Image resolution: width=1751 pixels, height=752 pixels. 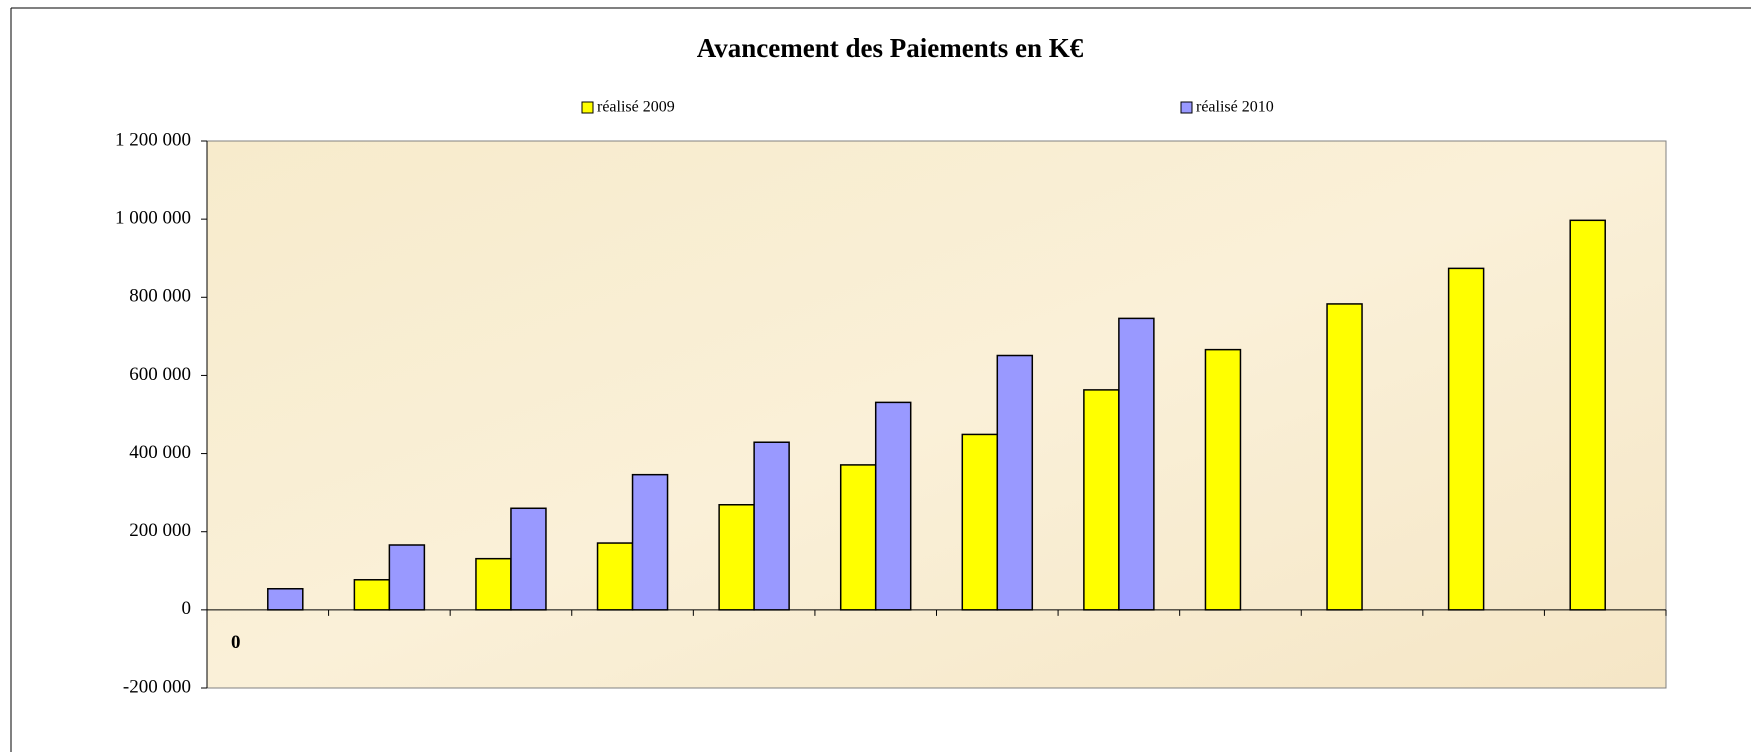 I want to click on chart-title: Avancement des Paiements en K€, so click(x=890, y=48).